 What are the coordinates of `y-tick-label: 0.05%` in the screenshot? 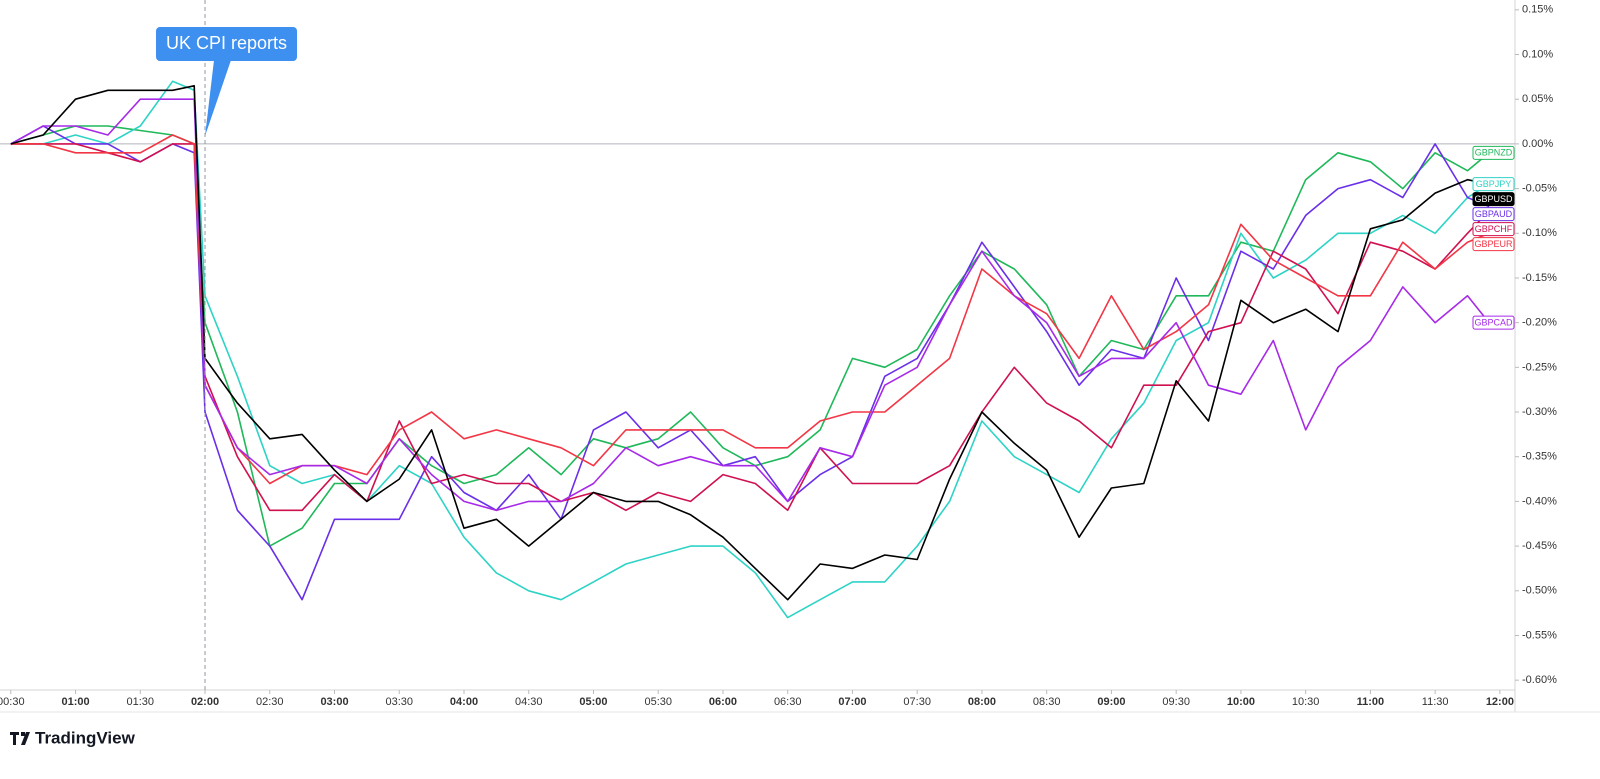 It's located at (1537, 99).